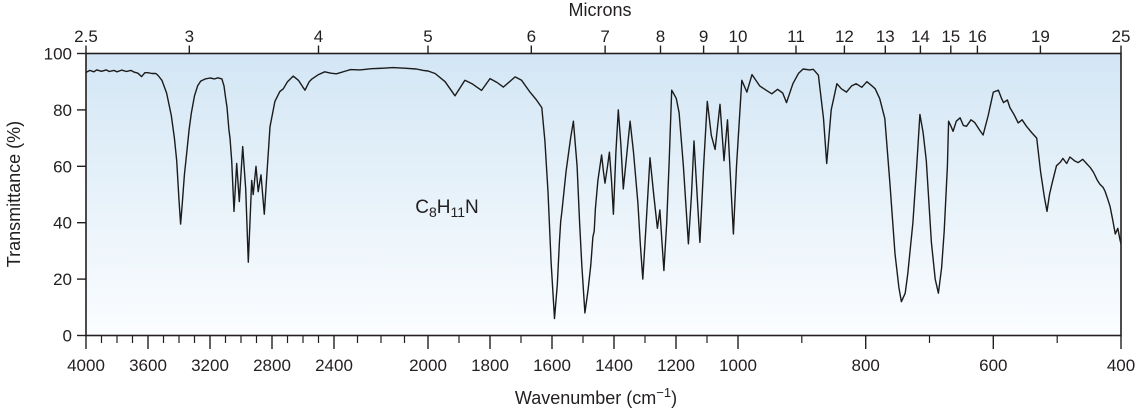 The image size is (1139, 418). Describe the element at coordinates (14, 194) in the screenshot. I see `transmittance-axis-title: Transmittance (%)` at that location.